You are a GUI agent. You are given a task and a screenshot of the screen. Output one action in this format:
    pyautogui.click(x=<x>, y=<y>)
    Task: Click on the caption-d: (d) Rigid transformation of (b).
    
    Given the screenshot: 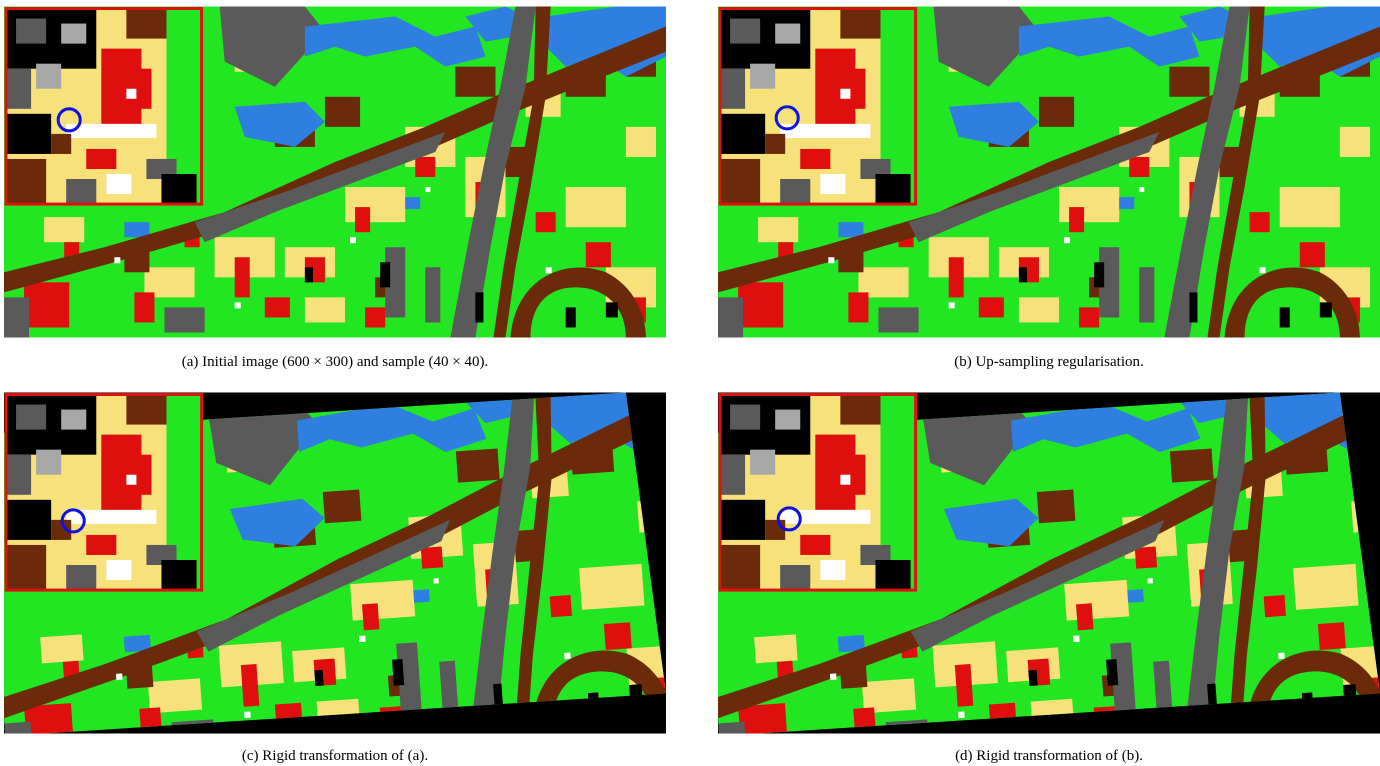 What is the action you would take?
    pyautogui.click(x=1049, y=756)
    